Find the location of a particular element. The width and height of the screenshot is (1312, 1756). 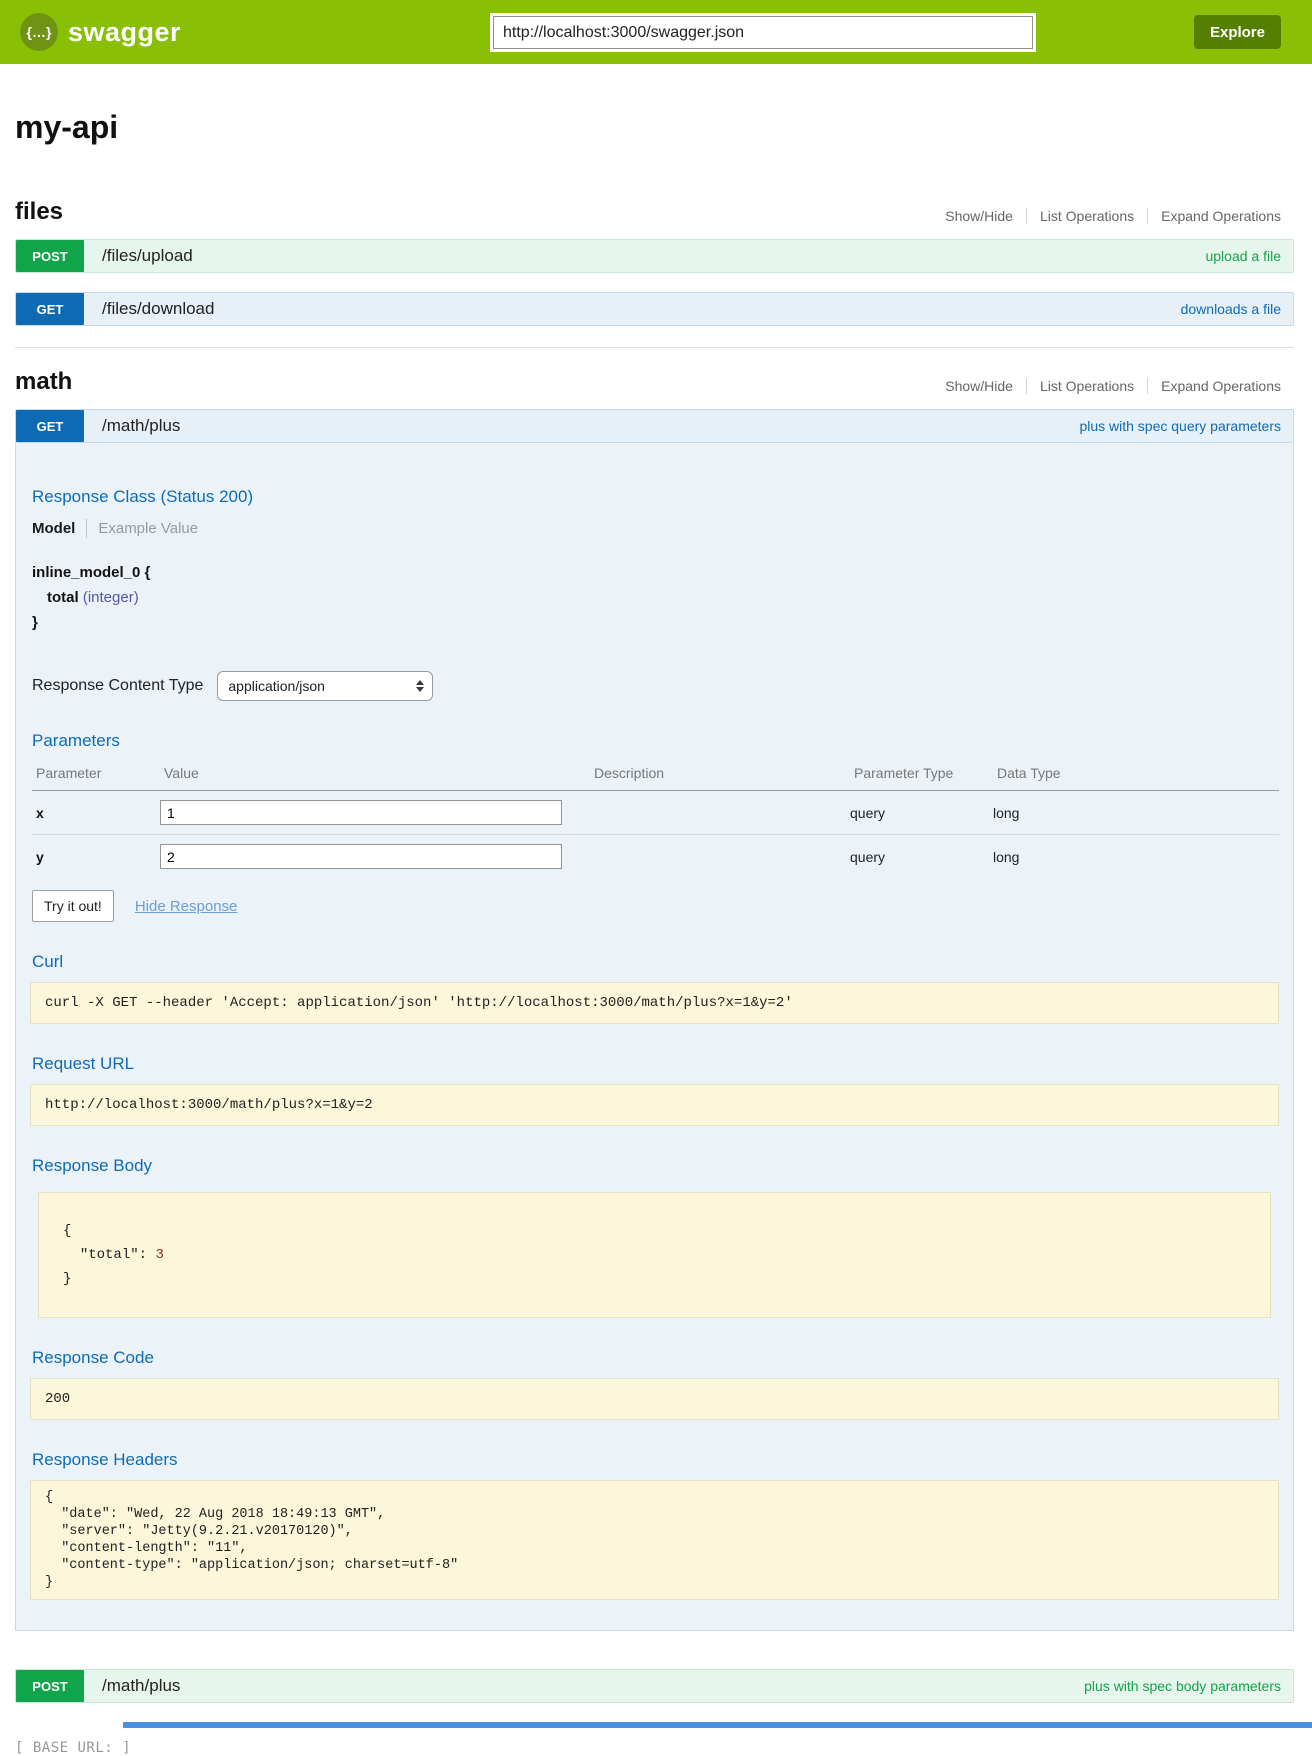

explore-button: Explore is located at coordinates (1237, 32).